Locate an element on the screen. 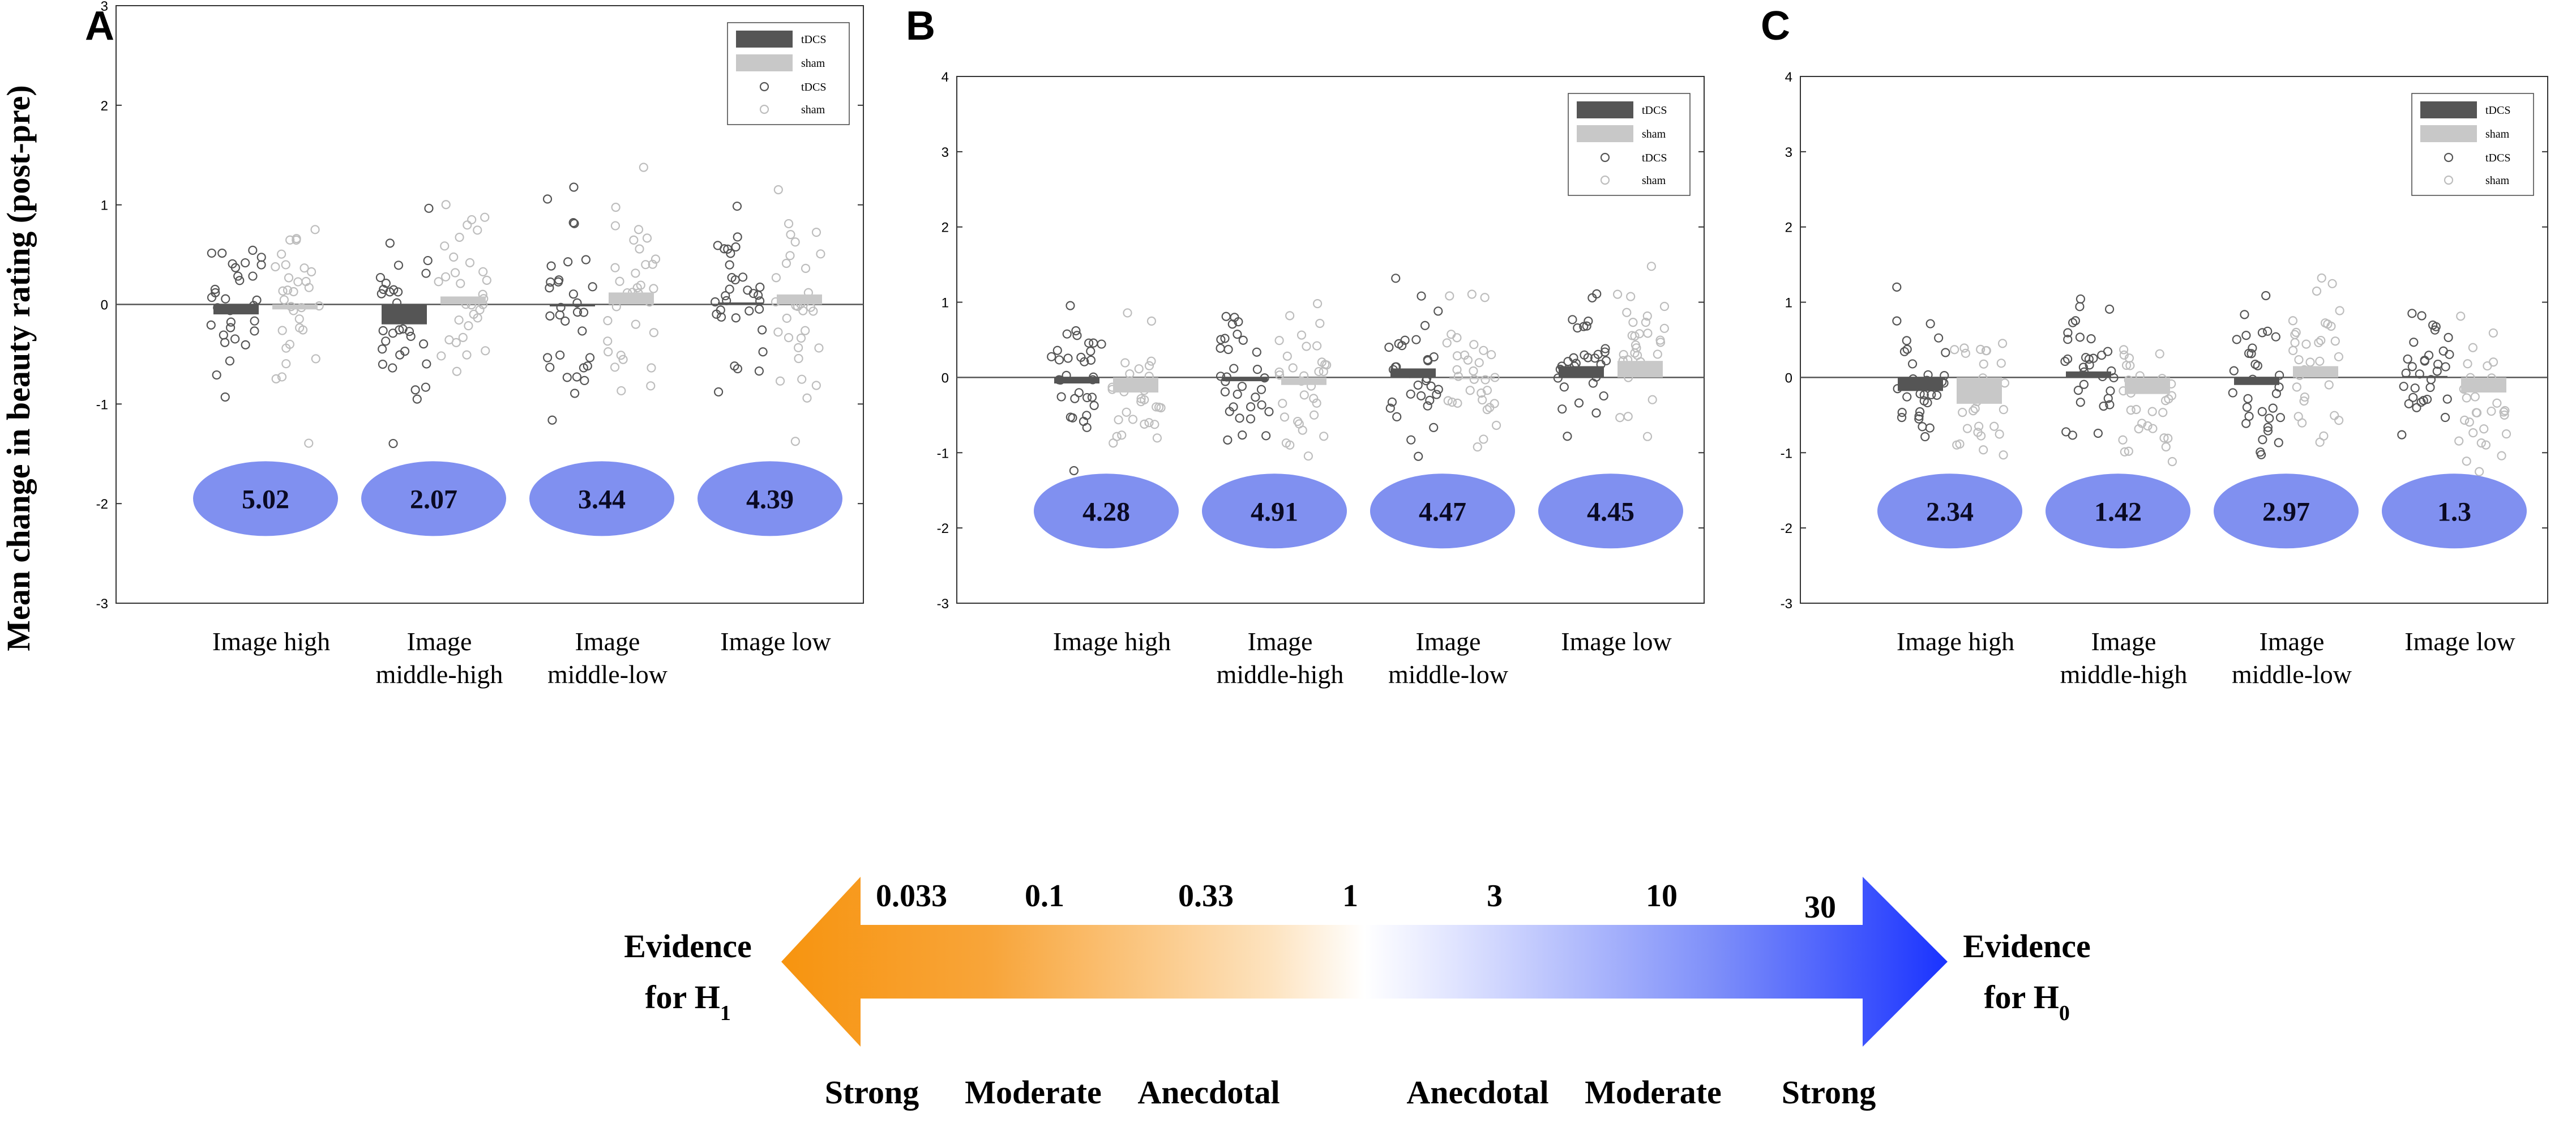  scale-strength-label: Strong is located at coordinates (1829, 1092).